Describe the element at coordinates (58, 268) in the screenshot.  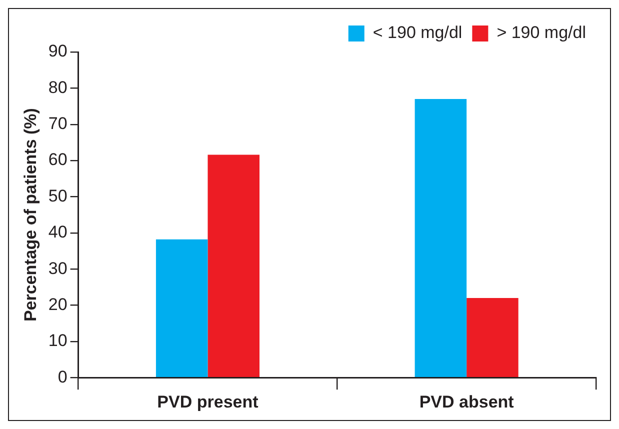
I see `y-tick-label: 30` at that location.